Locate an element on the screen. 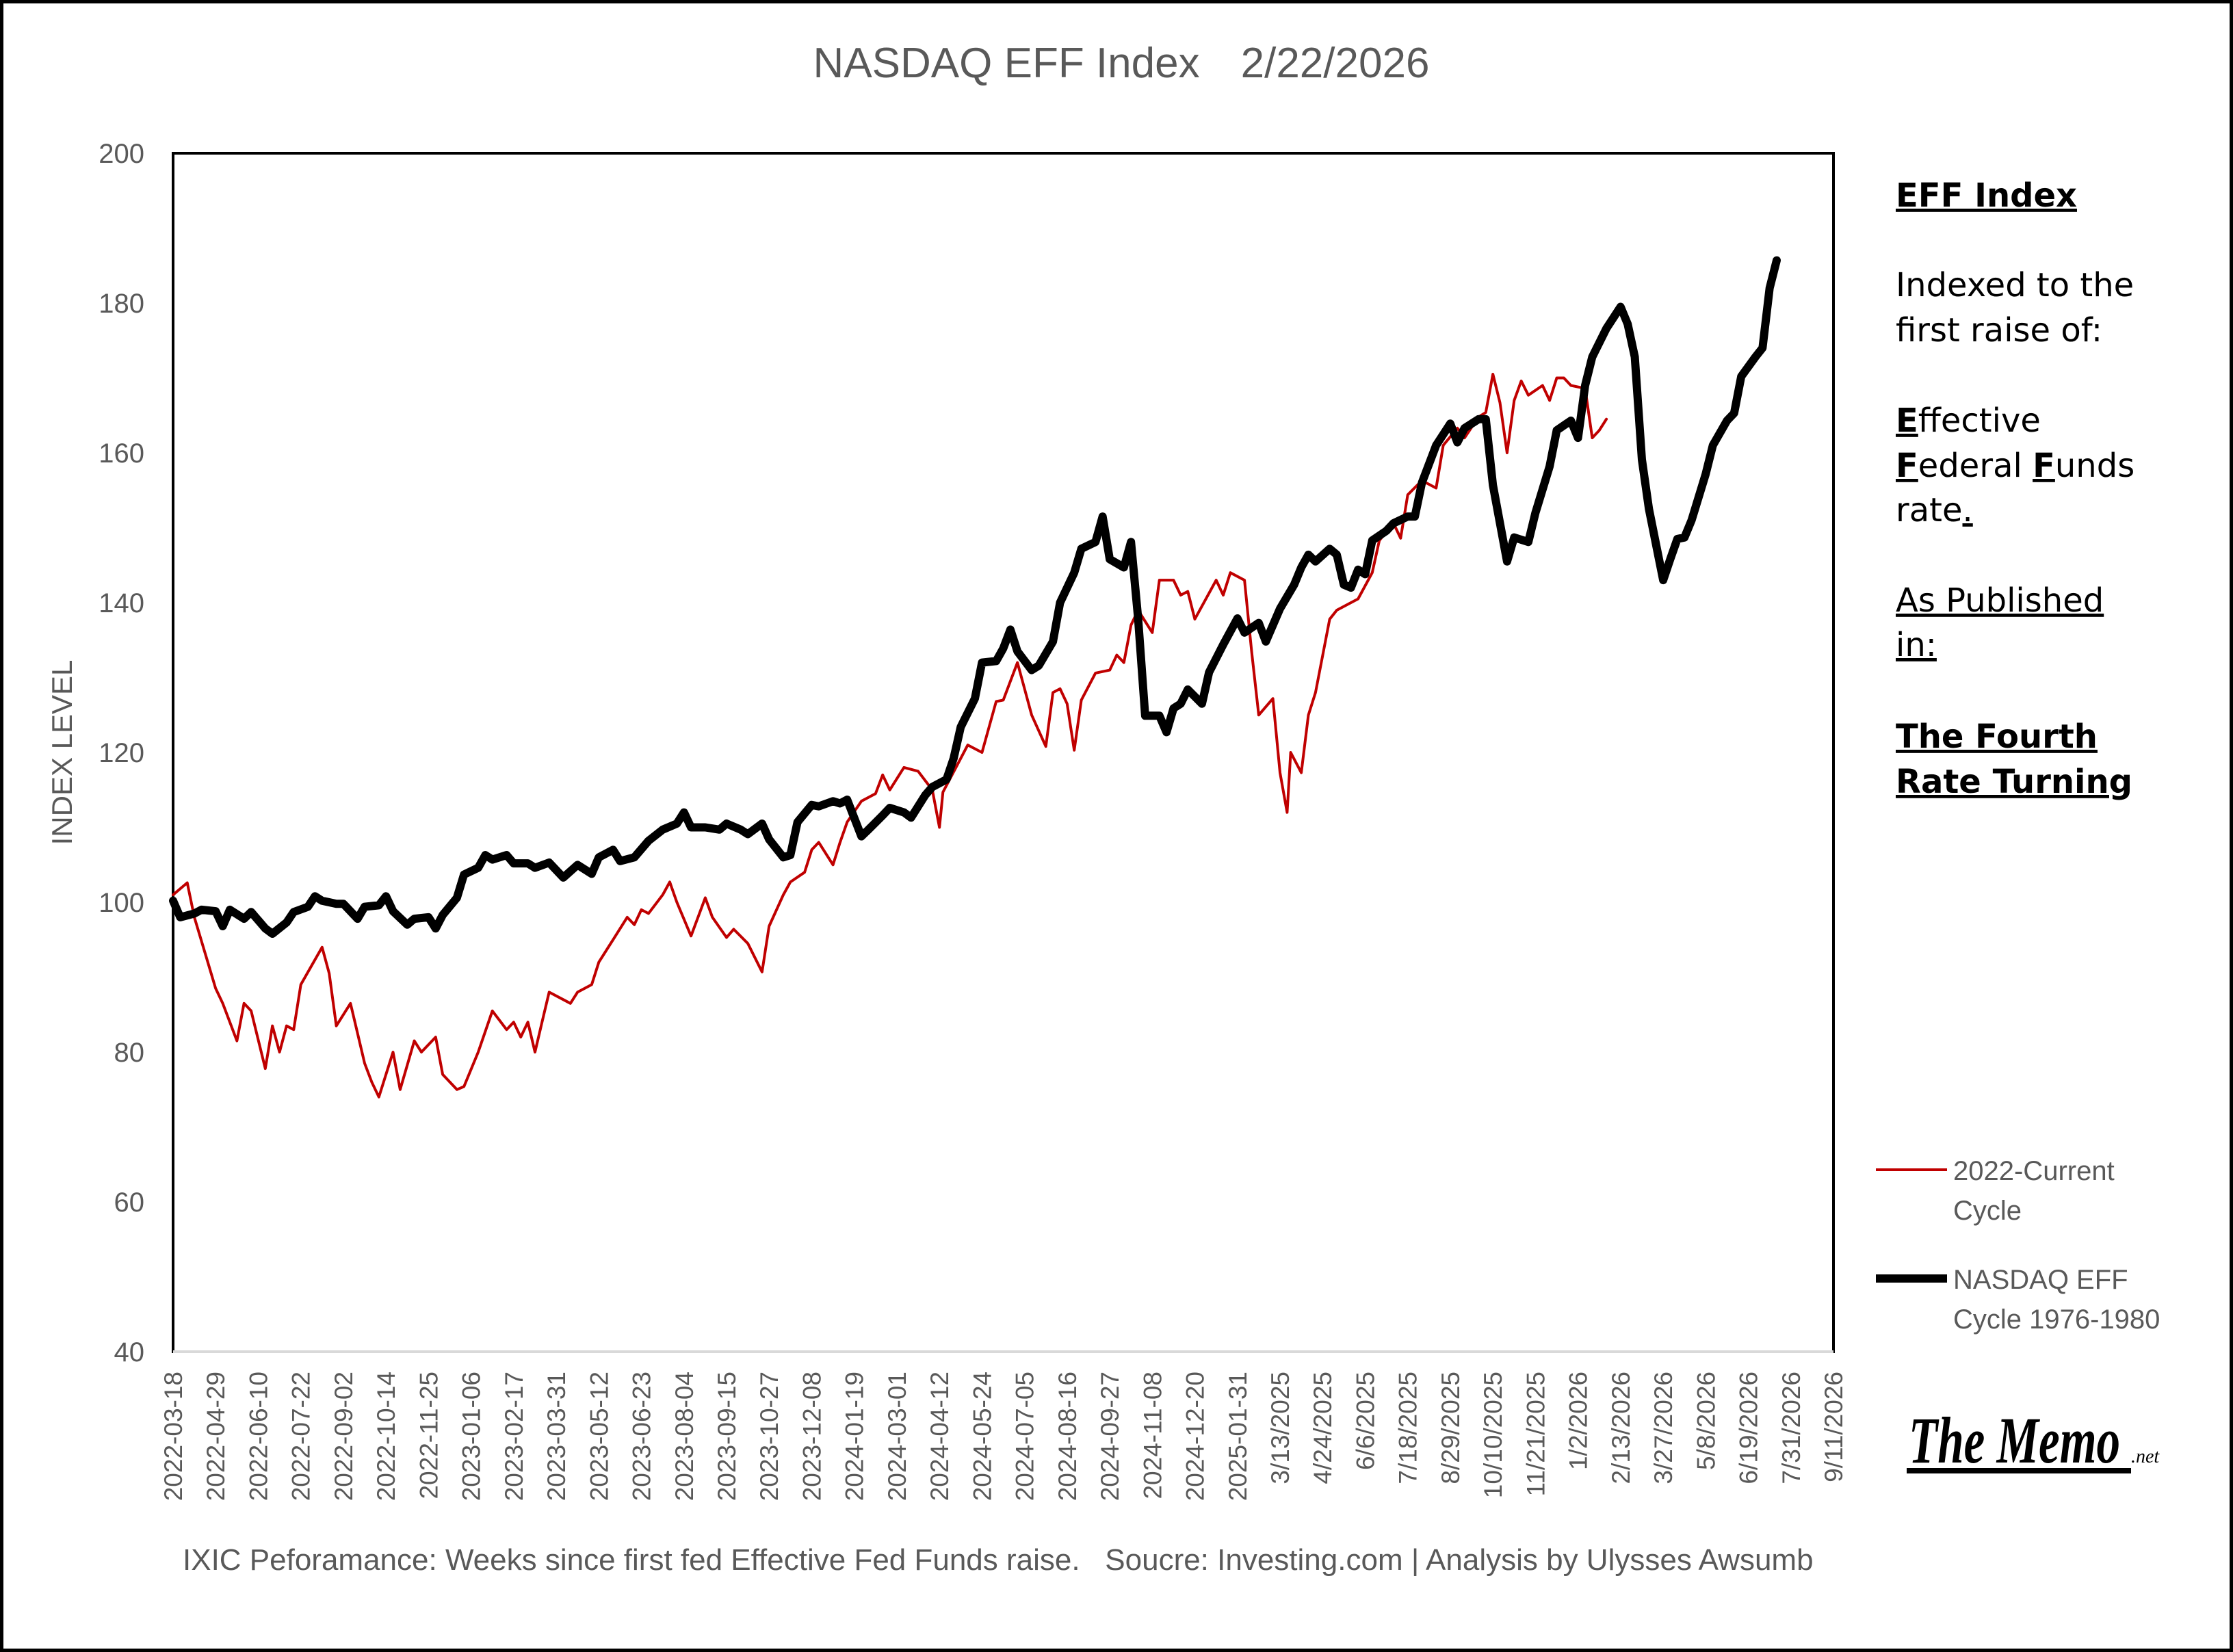 Image resolution: width=2233 pixels, height=1652 pixels. panel-book2: Rate Turning is located at coordinates (2014, 782).